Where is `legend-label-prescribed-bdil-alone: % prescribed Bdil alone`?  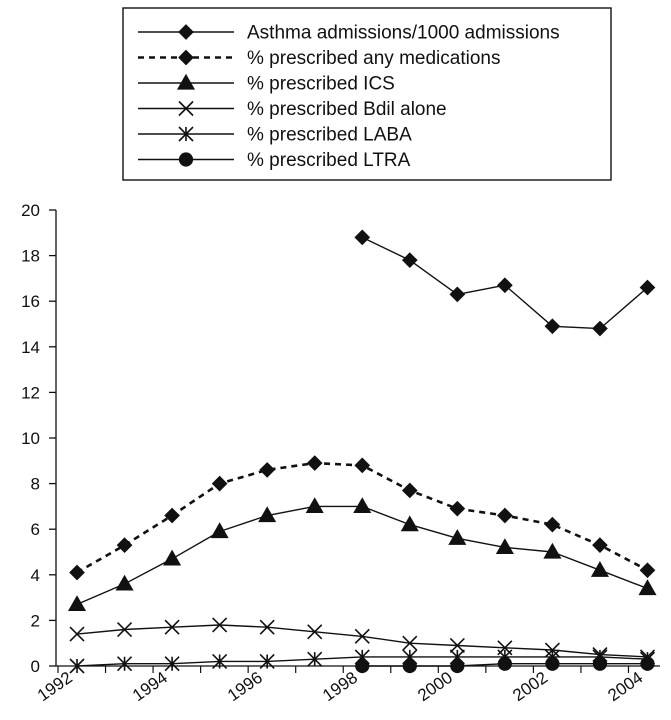 legend-label-prescribed-bdil-alone: % prescribed Bdil alone is located at coordinates (347, 109).